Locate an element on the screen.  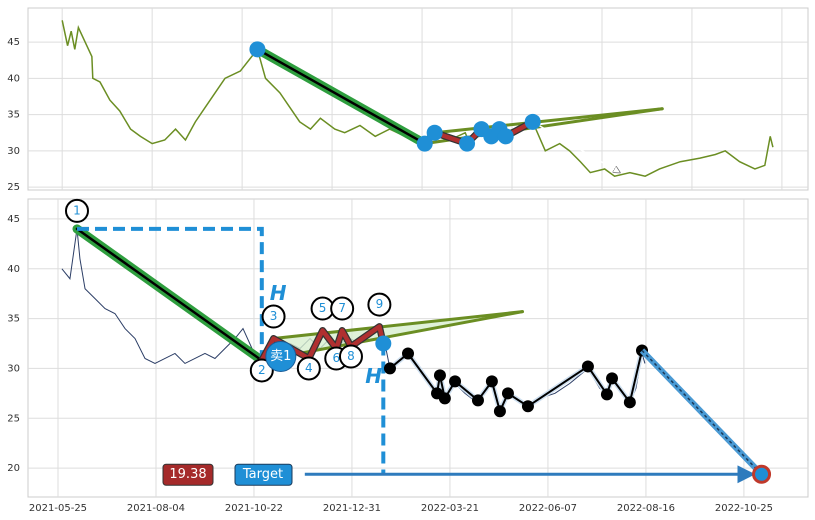
x-tick-label: 2022-03-21 is located at coordinates (450, 508).